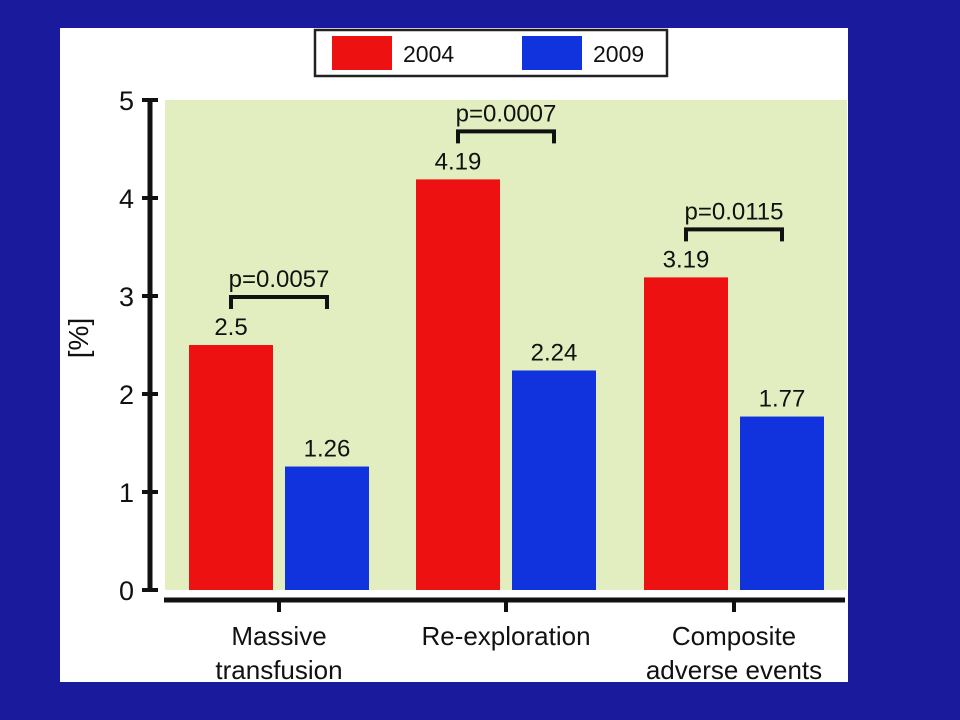 This screenshot has height=720, width=960. I want to click on x-tick-label: transfusion, so click(278, 668).